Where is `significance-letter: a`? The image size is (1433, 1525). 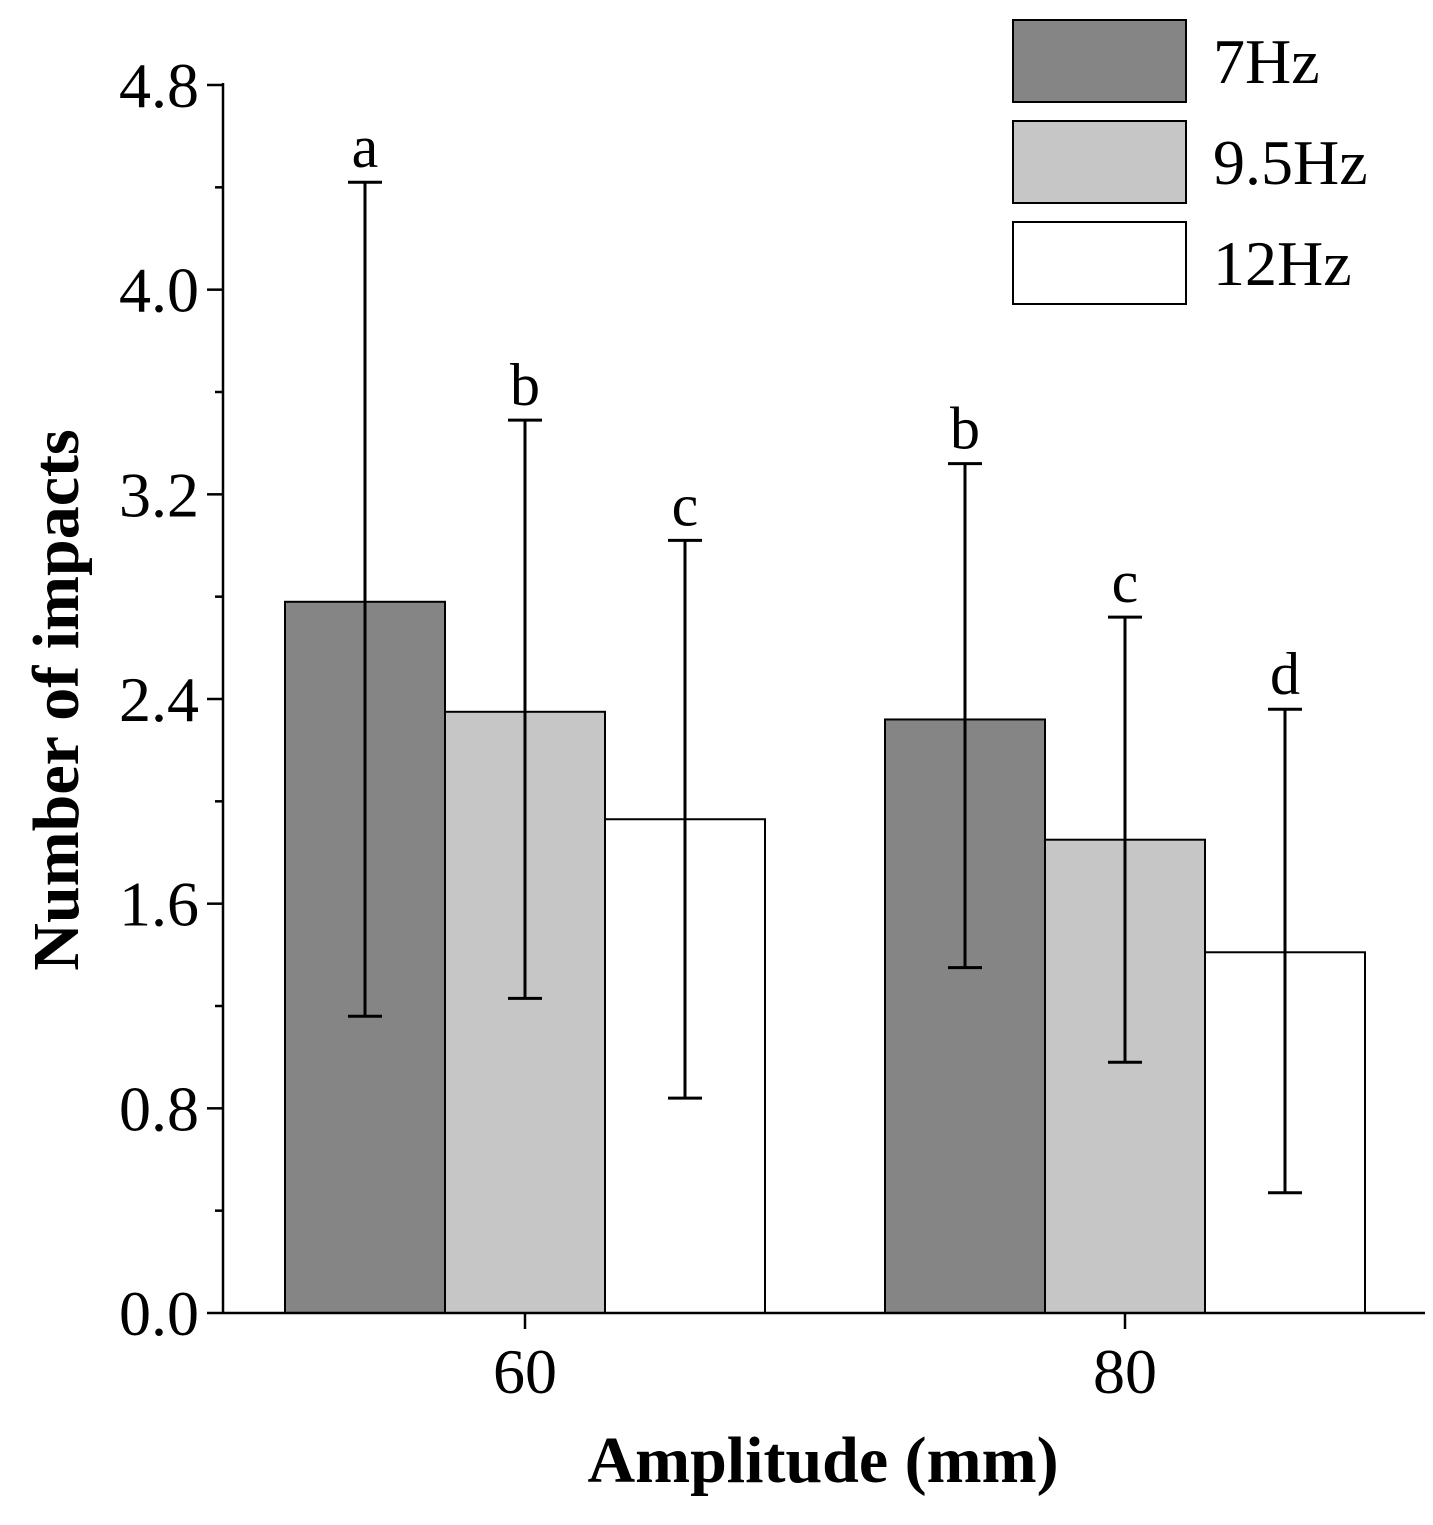 significance-letter: a is located at coordinates (365, 147).